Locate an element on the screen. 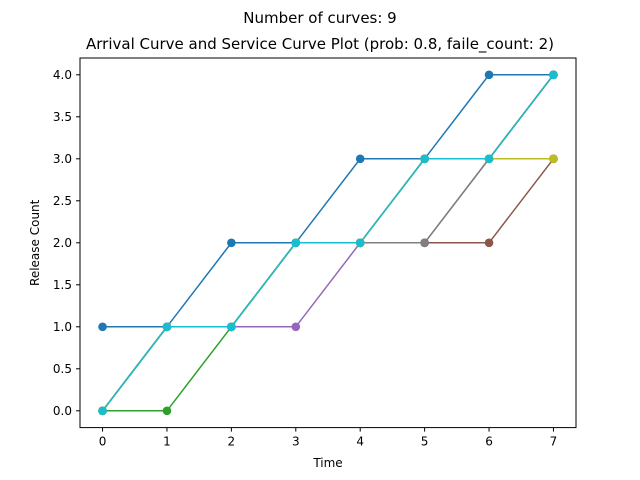 This screenshot has height=480, width=640. chart-title: Number of curves: 9 is located at coordinates (319, 18).